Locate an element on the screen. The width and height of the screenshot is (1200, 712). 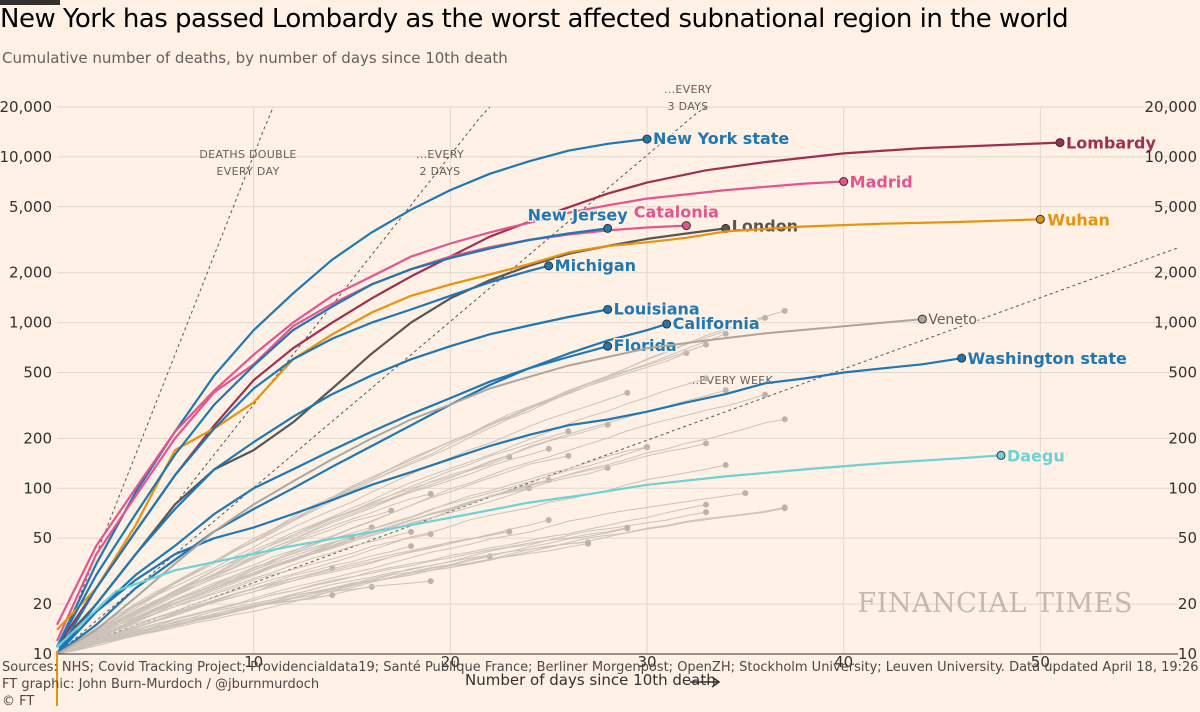
x-tick-label: 30 is located at coordinates (646, 662).